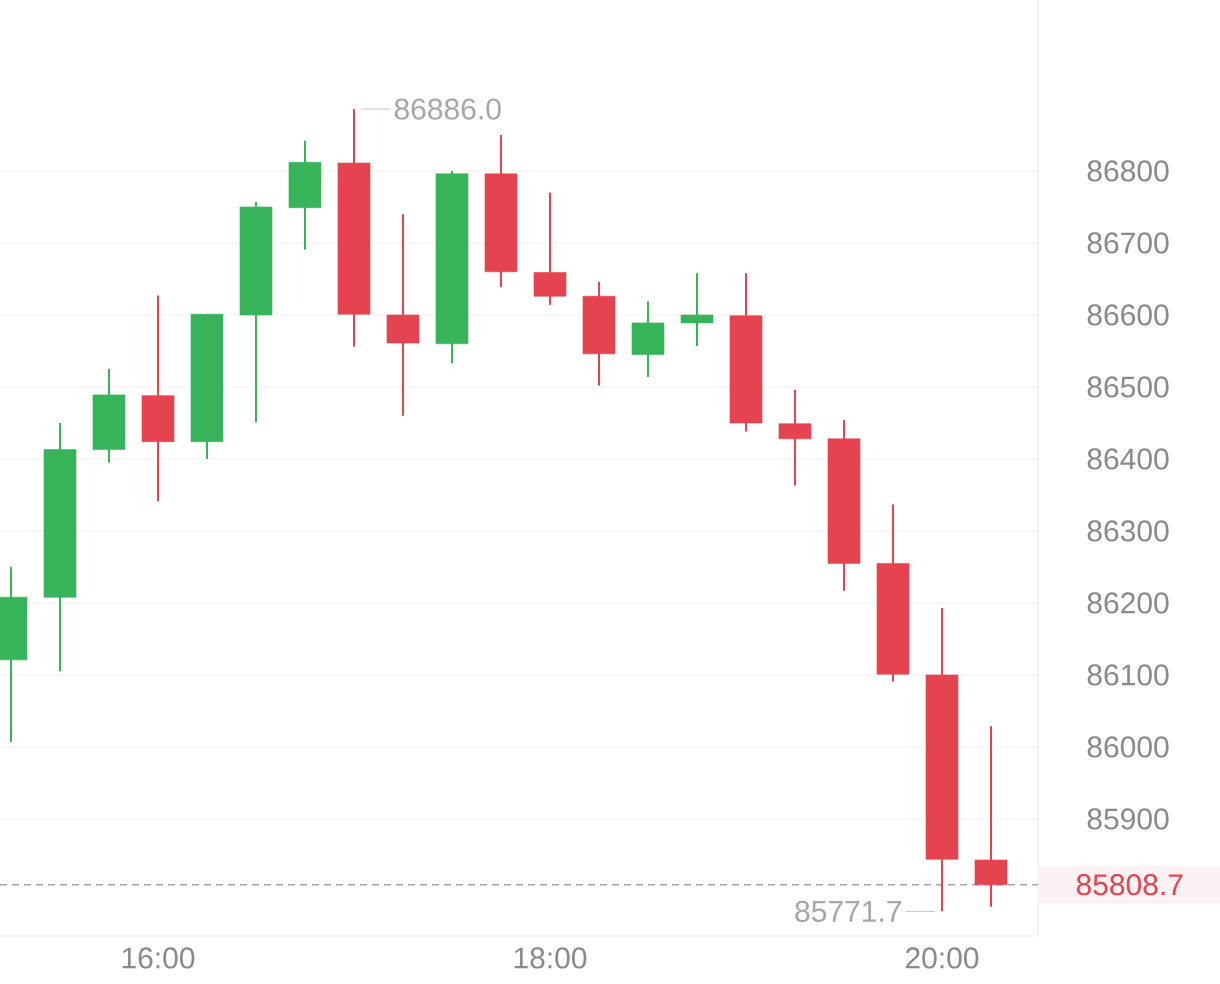 Image resolution: width=1220 pixels, height=984 pixels. Describe the element at coordinates (447, 109) in the screenshot. I see `annotation: 86886.0` at that location.